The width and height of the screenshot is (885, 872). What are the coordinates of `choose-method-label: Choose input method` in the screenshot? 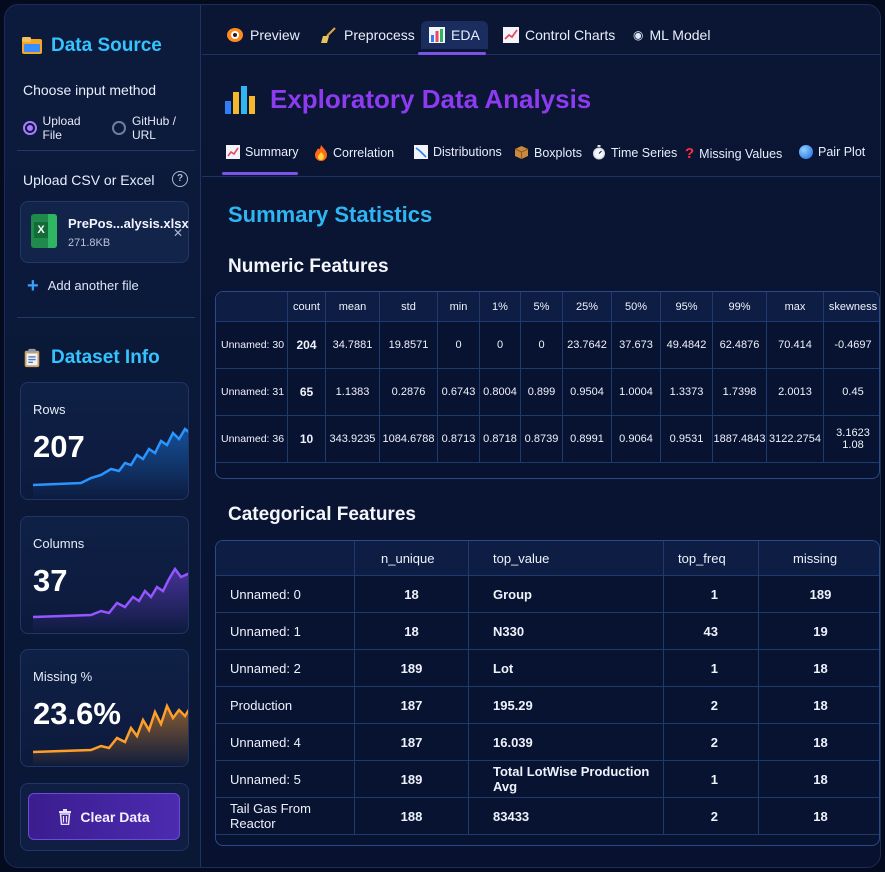 It's located at (90, 90).